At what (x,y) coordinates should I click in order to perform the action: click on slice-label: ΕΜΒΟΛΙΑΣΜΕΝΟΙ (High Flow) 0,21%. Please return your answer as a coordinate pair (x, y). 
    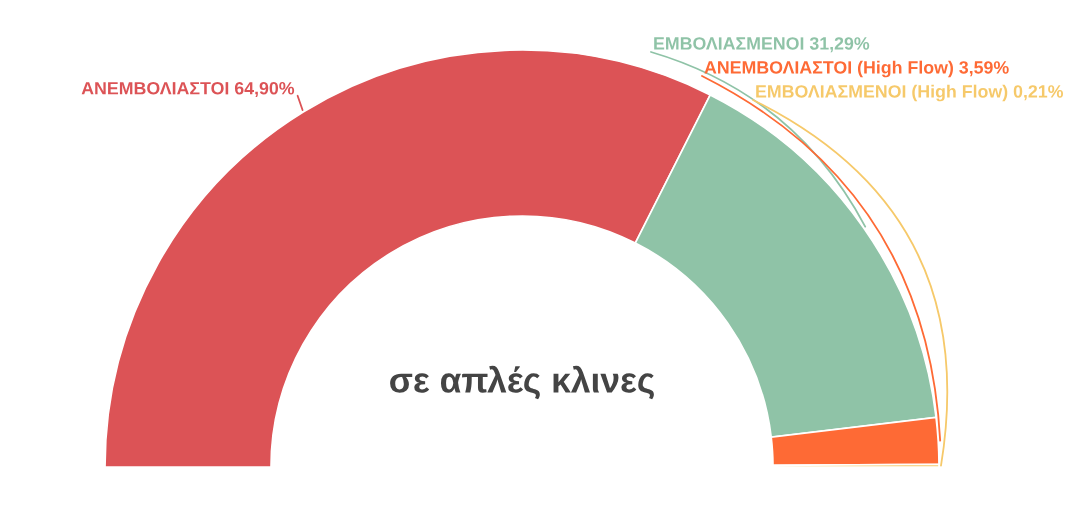
    Looking at the image, I should click on (910, 93).